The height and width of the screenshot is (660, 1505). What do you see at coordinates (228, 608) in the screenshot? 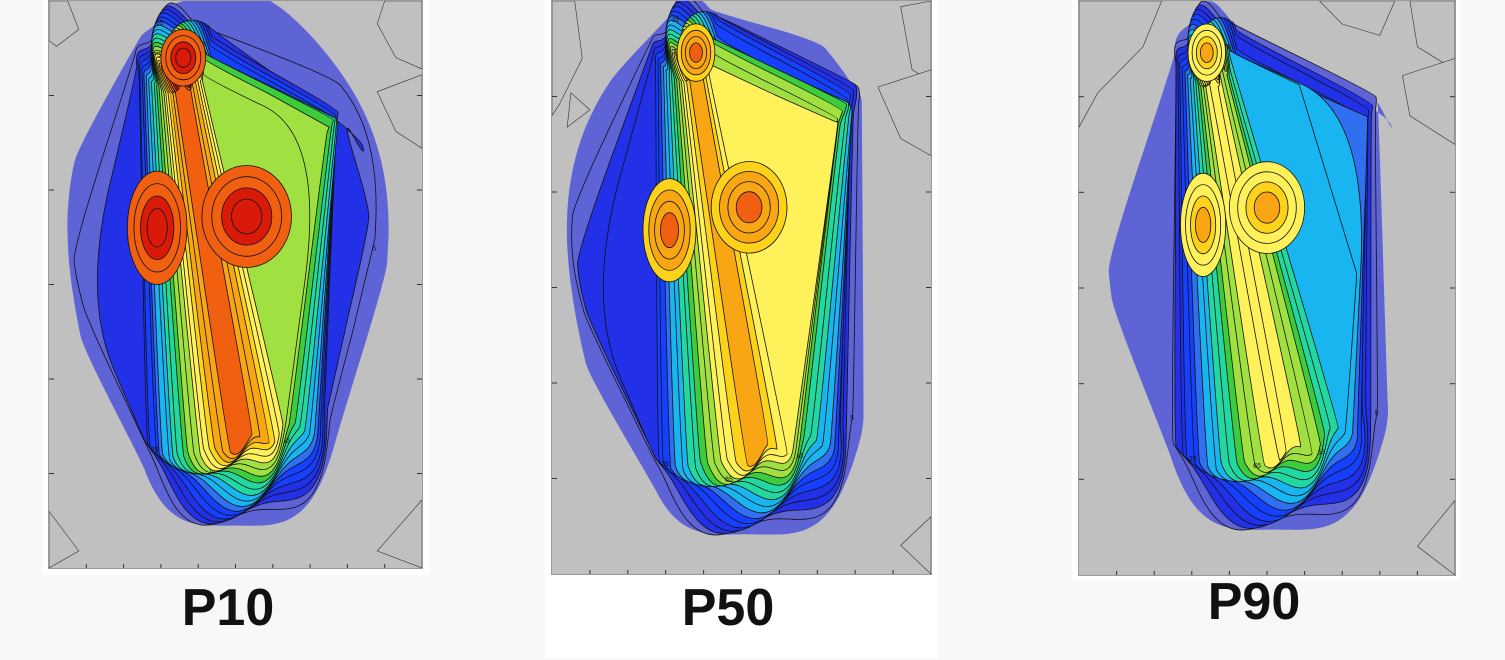
I see `panel-caption-p10: P10` at bounding box center [228, 608].